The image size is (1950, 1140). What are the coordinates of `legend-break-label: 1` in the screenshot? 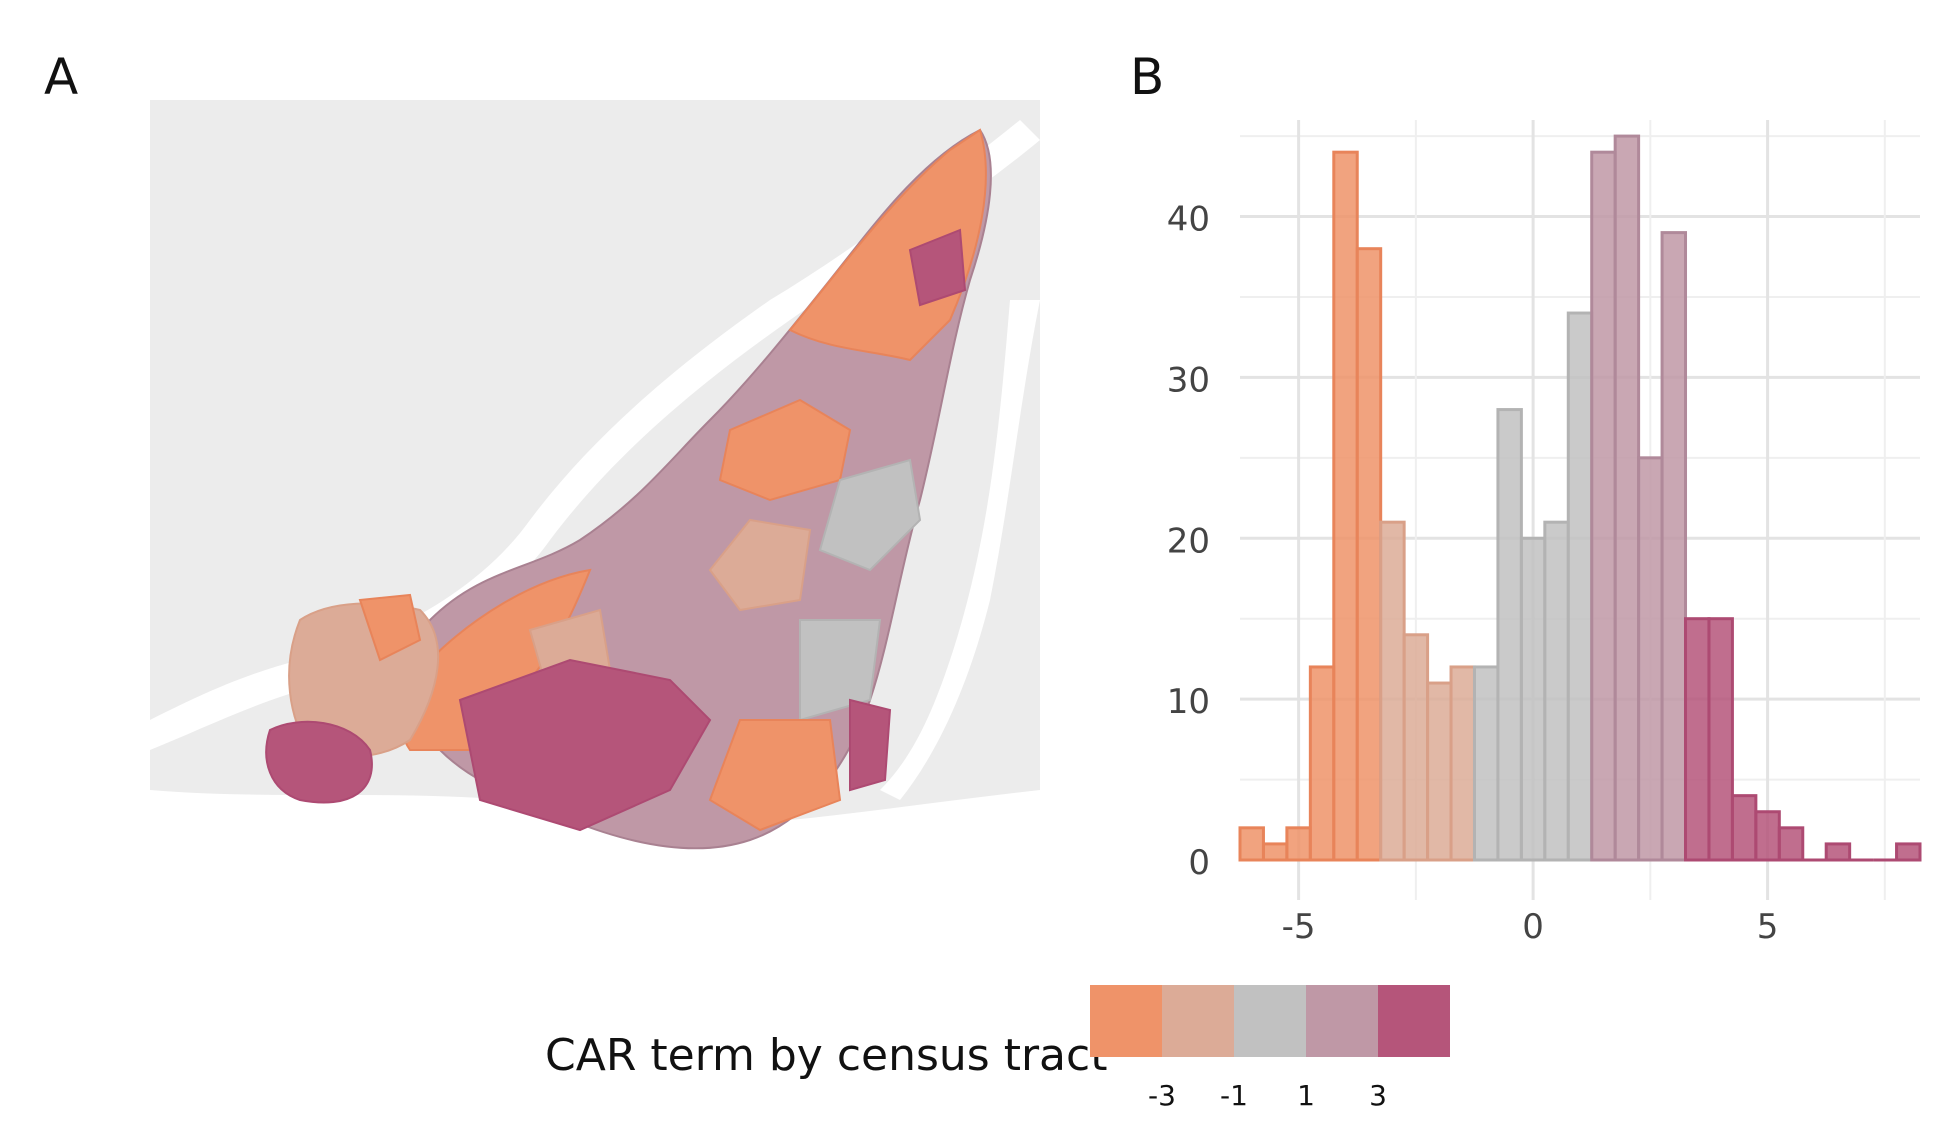 It's located at (1306, 1095).